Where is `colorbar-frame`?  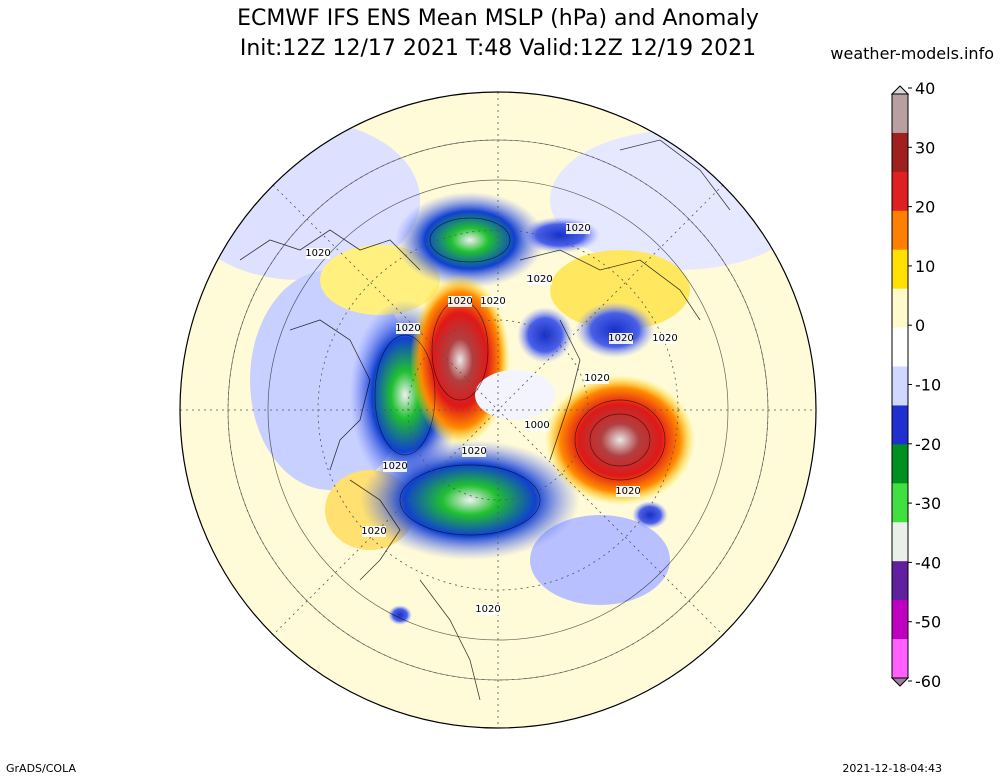
colorbar-frame is located at coordinates (900, 386).